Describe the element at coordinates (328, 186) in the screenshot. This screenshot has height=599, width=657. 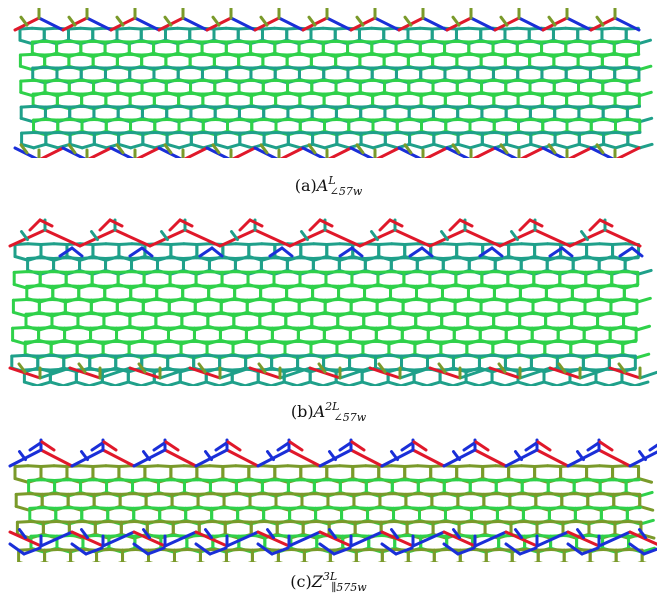
I see `caption-a: (a)AL∠57w` at that location.